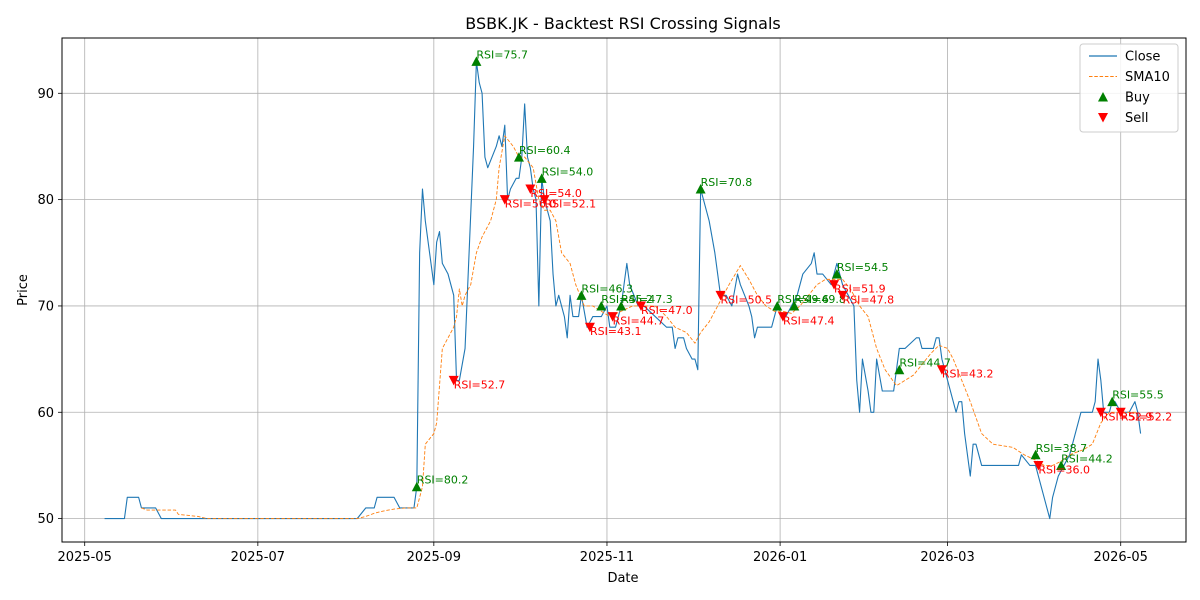 The image size is (1200, 600). Describe the element at coordinates (616, 331) in the screenshot. I see `sell-annotation: RSI=43.1` at that location.